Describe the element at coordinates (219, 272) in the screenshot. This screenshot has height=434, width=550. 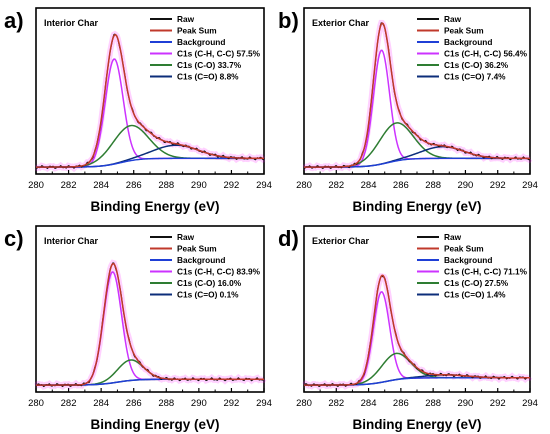
I see `legend-label: C1s (C-H, C-C) 83.9%` at that location.